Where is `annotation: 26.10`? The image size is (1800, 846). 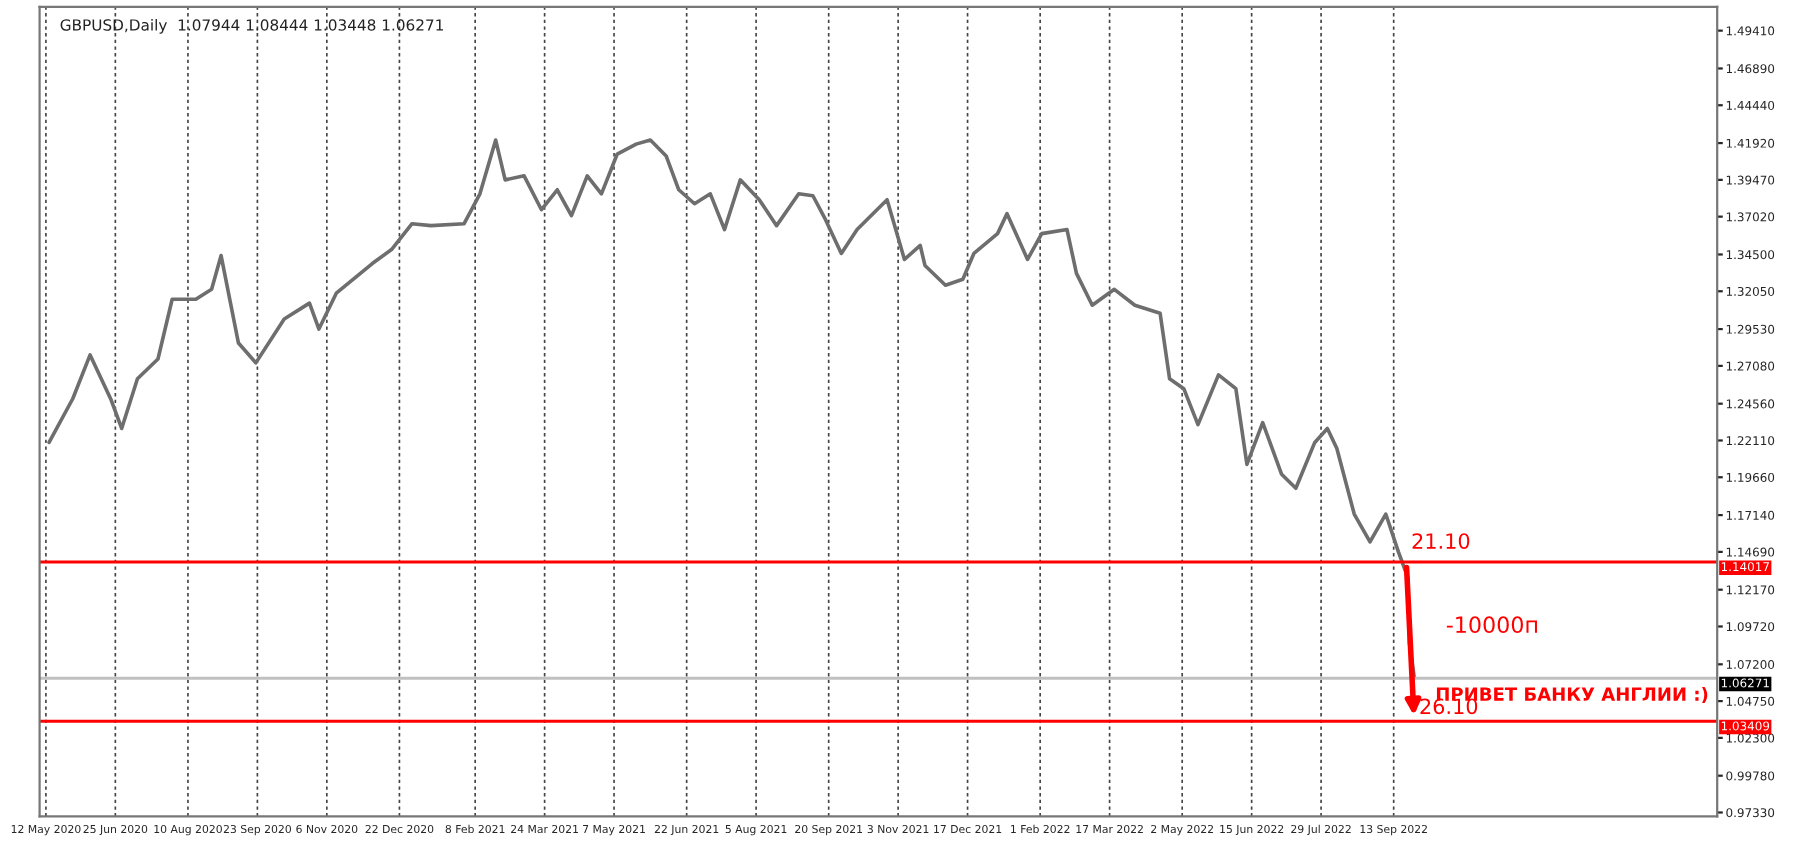
annotation: 26.10 is located at coordinates (1449, 706).